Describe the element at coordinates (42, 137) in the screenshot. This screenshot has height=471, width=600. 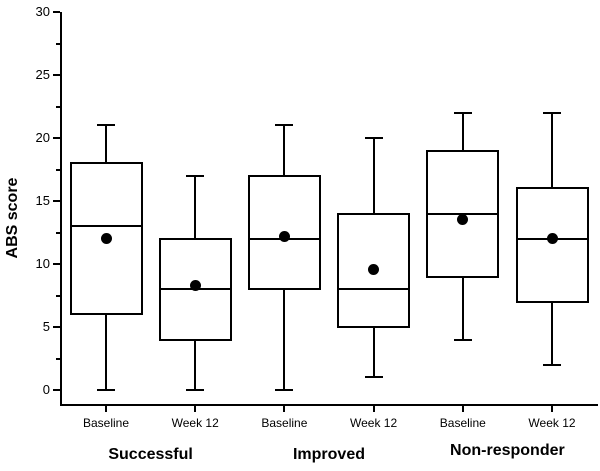
I see `y-tick-label: 20` at that location.